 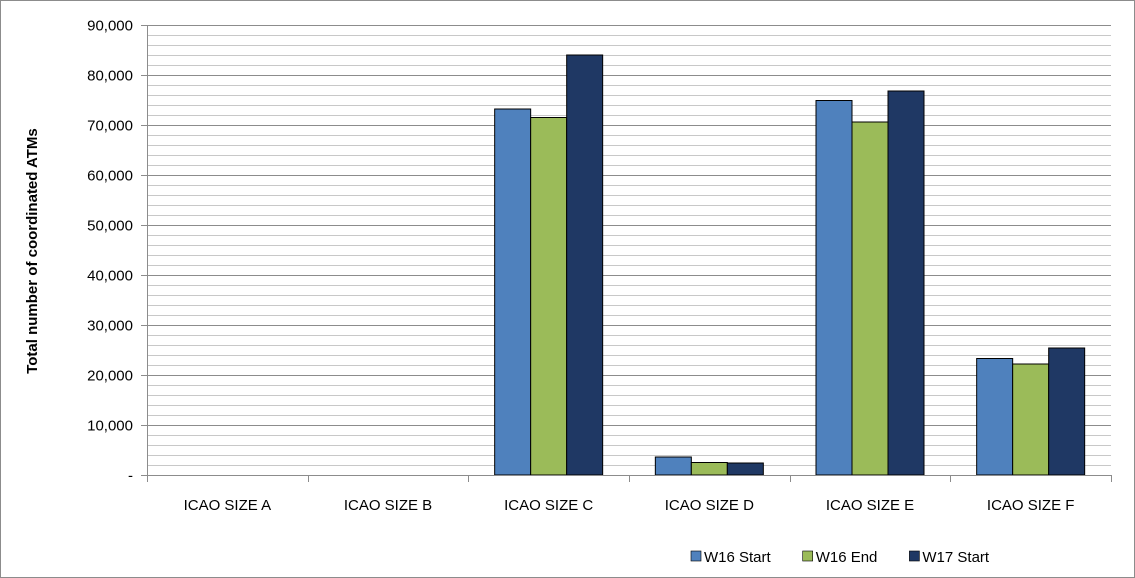 What do you see at coordinates (870, 505) in the screenshot?
I see `x-category-label: ICAO SIZE E` at bounding box center [870, 505].